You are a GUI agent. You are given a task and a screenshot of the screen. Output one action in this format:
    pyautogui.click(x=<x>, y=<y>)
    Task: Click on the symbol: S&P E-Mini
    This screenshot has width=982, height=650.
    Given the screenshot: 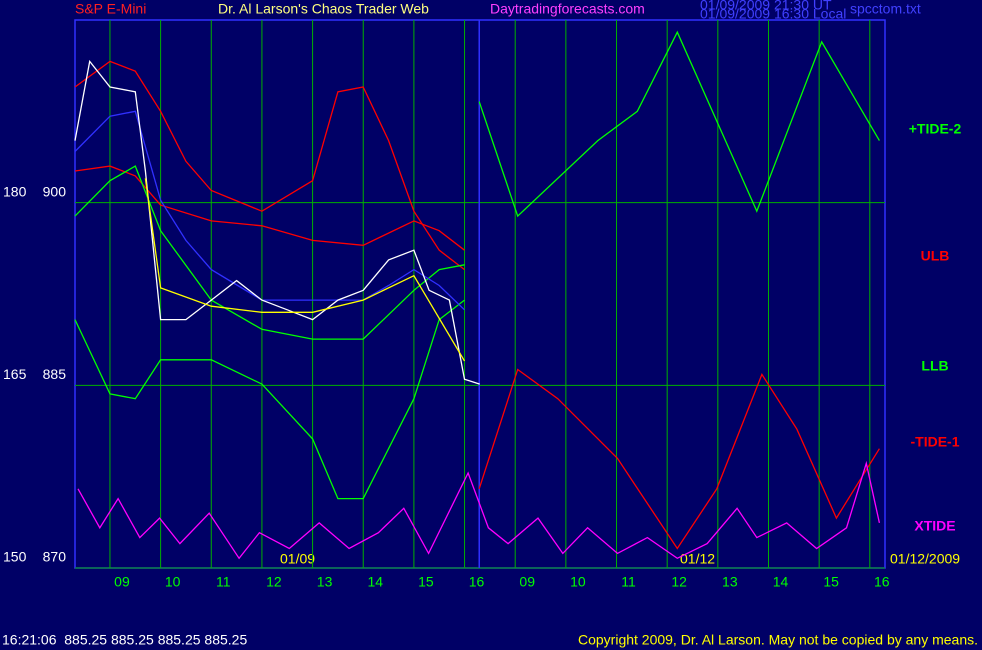 What is the action you would take?
    pyautogui.click(x=110, y=9)
    